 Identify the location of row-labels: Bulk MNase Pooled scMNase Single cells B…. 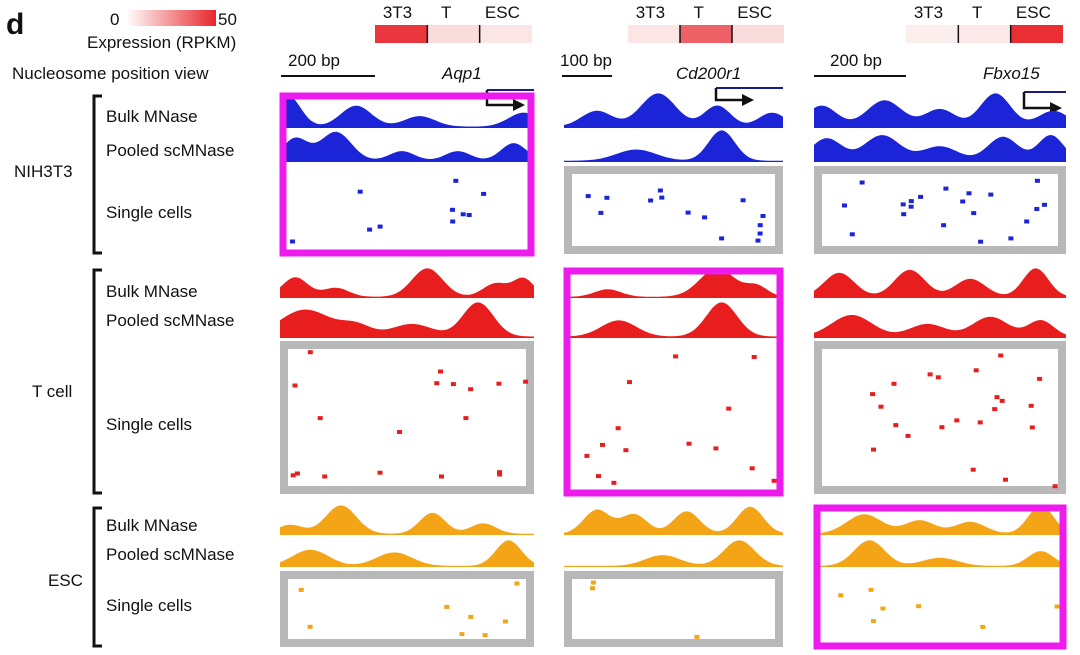
(170, 361).